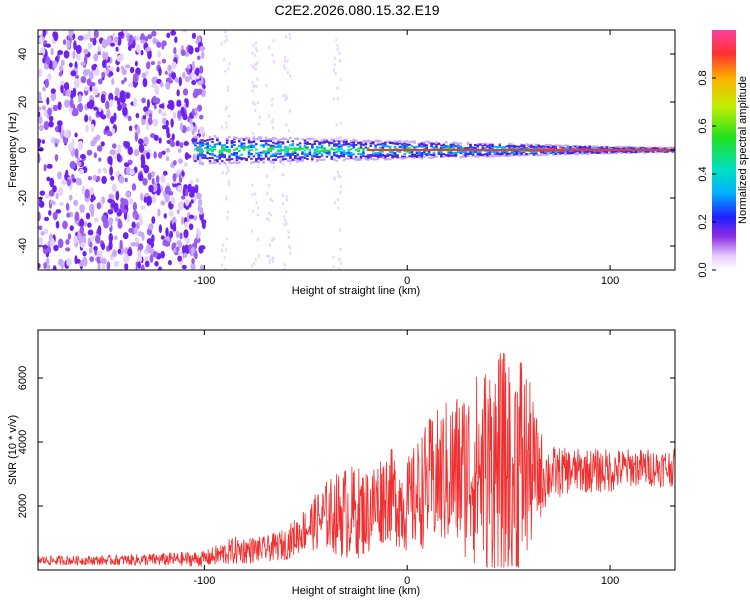  Describe the element at coordinates (356, 291) in the screenshot. I see `spectrogram-xlabel: Height of straight line (km)` at that location.